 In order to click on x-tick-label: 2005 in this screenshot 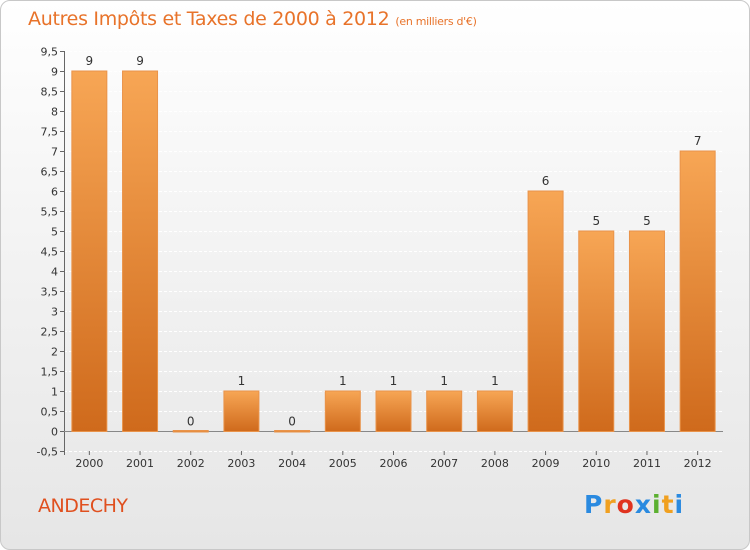, I will do `click(343, 463)`.